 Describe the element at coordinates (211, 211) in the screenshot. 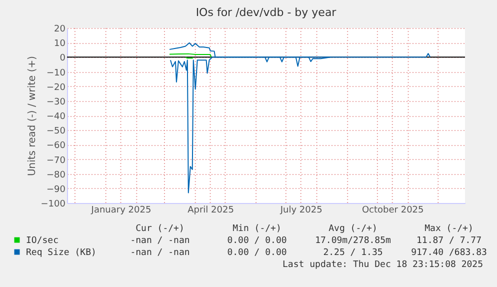

I see `x-tick-label: April 2025` at that location.